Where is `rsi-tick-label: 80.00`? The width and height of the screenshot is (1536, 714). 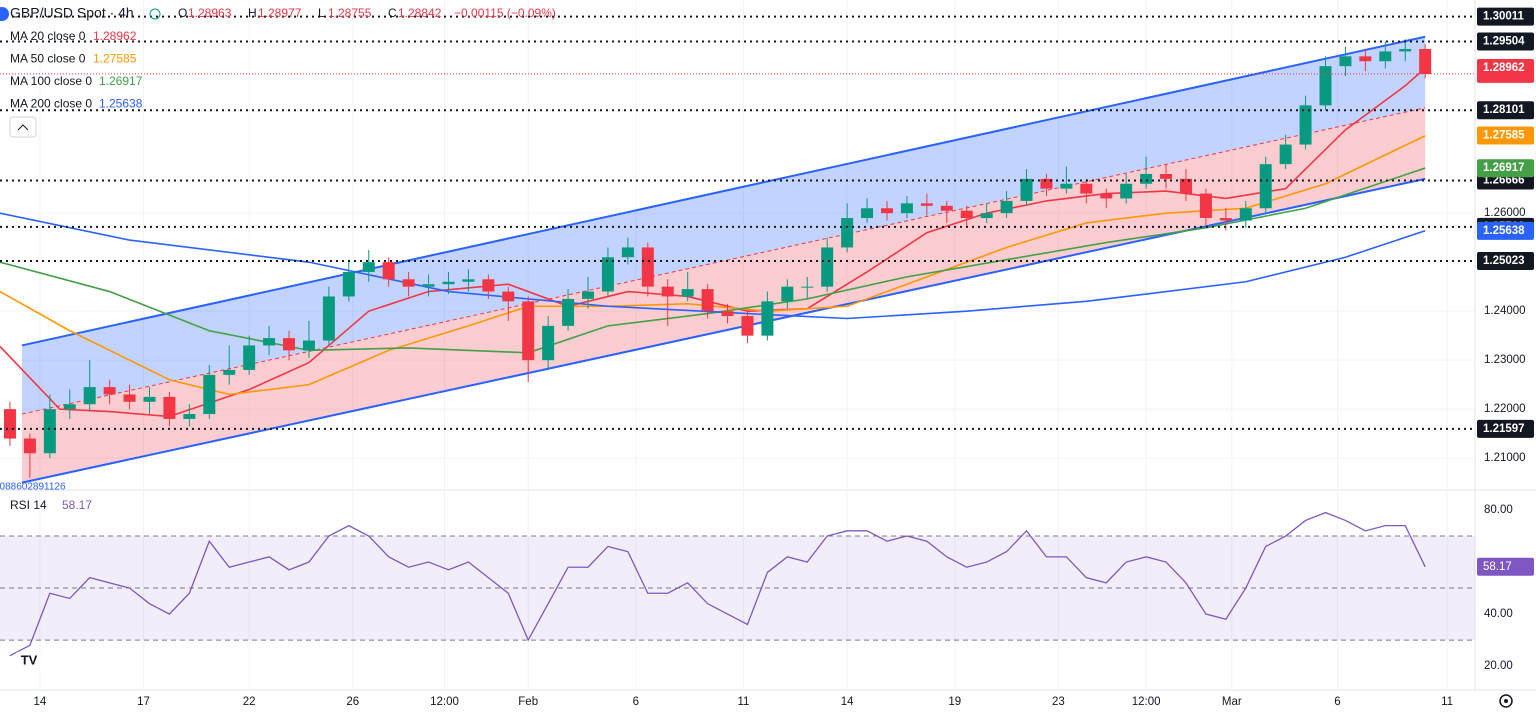
rsi-tick-label: 80.00 is located at coordinates (1498, 510).